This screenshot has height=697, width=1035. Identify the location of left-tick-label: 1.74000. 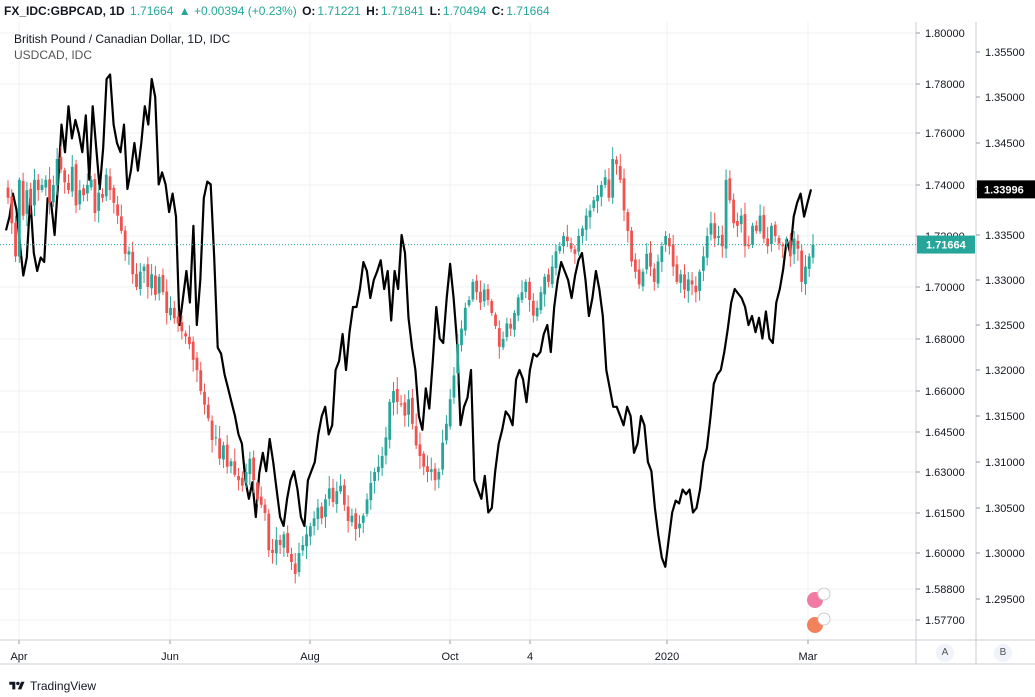
(945, 186).